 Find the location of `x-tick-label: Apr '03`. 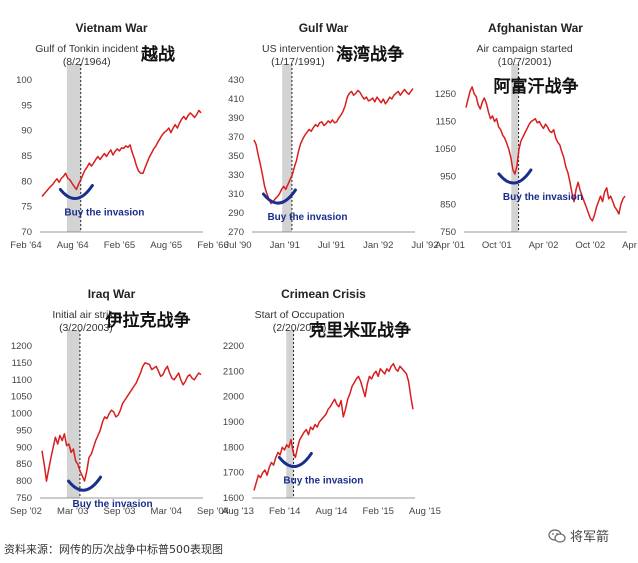

x-tick-label: Apr '03 is located at coordinates (630, 245).